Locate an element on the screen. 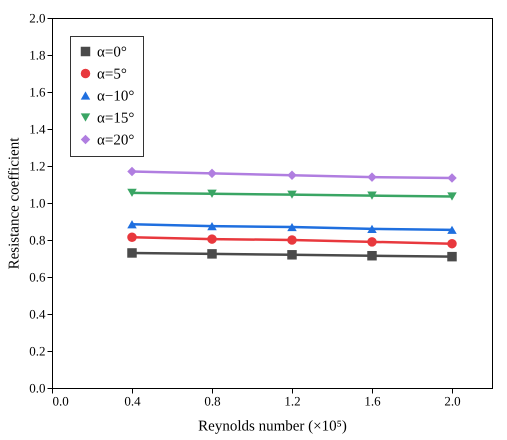  y-tick-label: 0.4 is located at coordinates (37, 314).